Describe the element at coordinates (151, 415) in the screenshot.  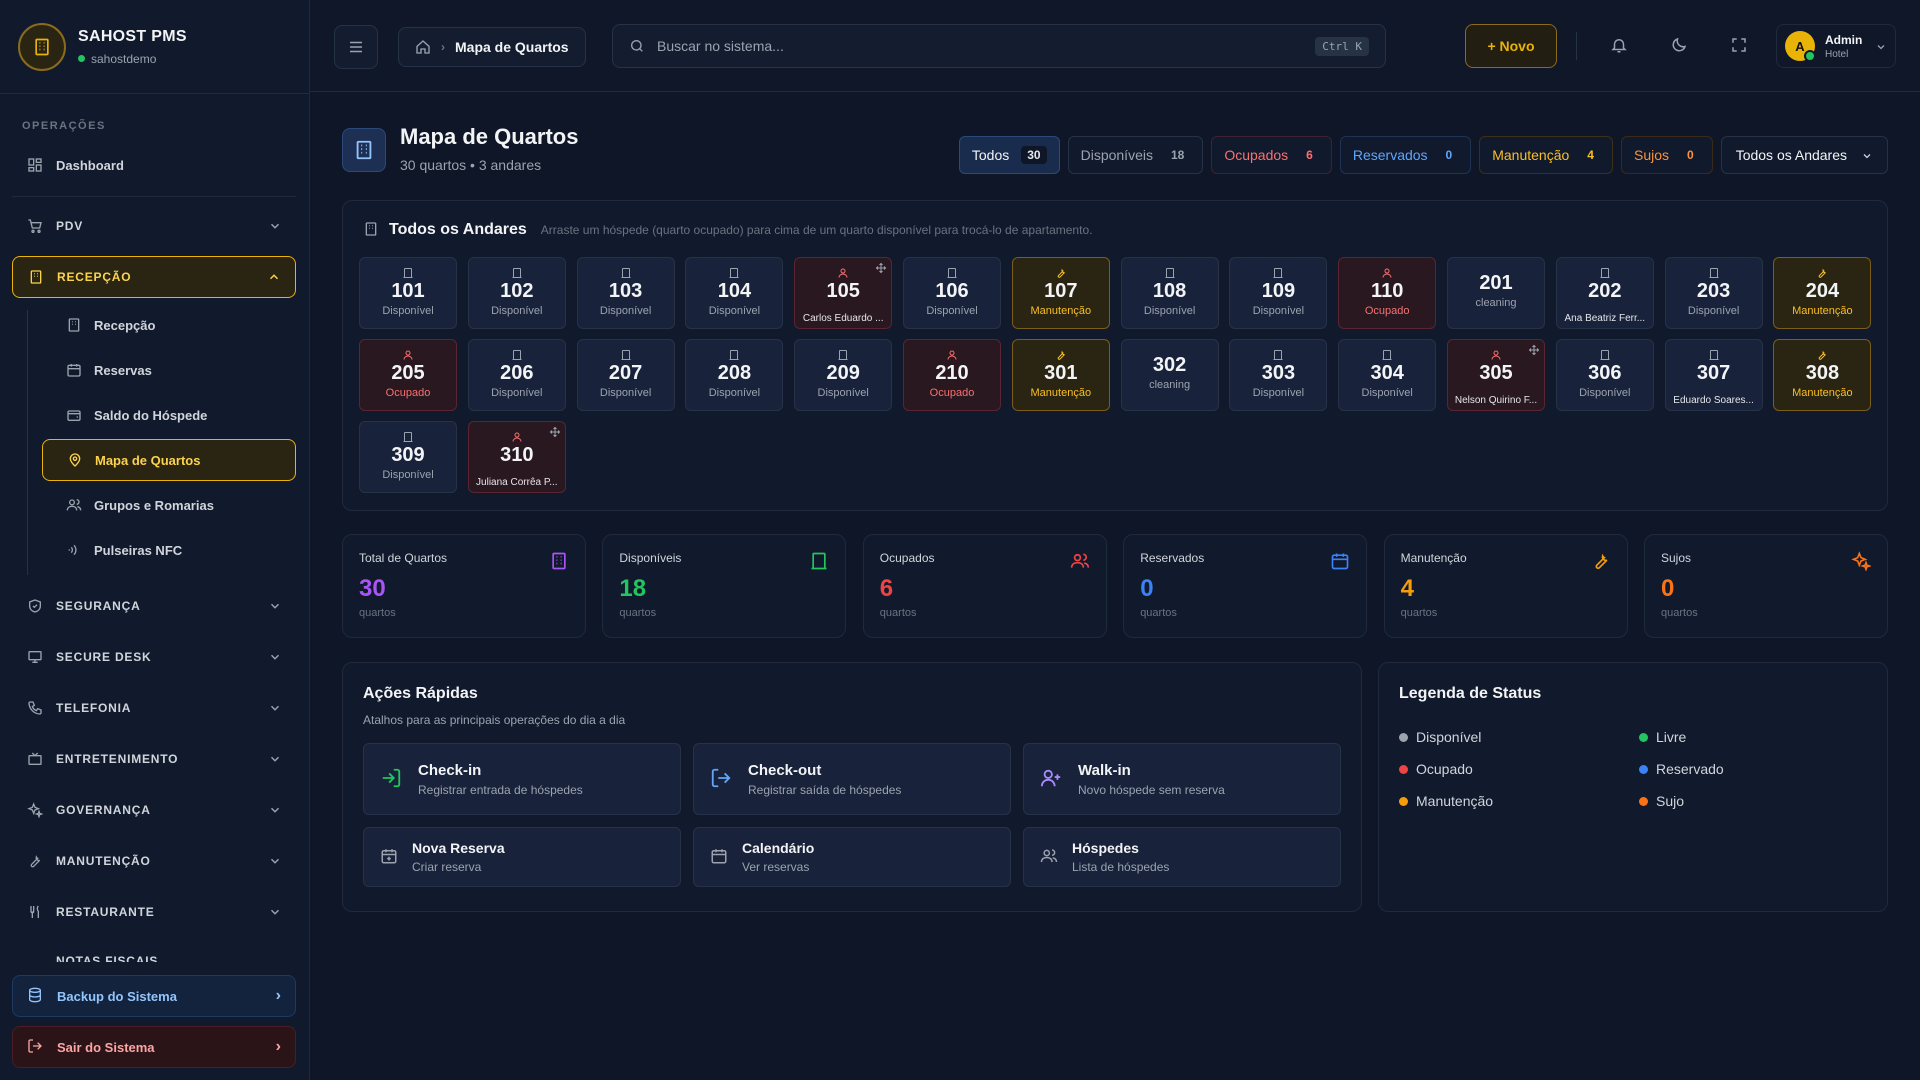
I see `sidebar-subitem-label: Saldo do Hóspede` at that location.